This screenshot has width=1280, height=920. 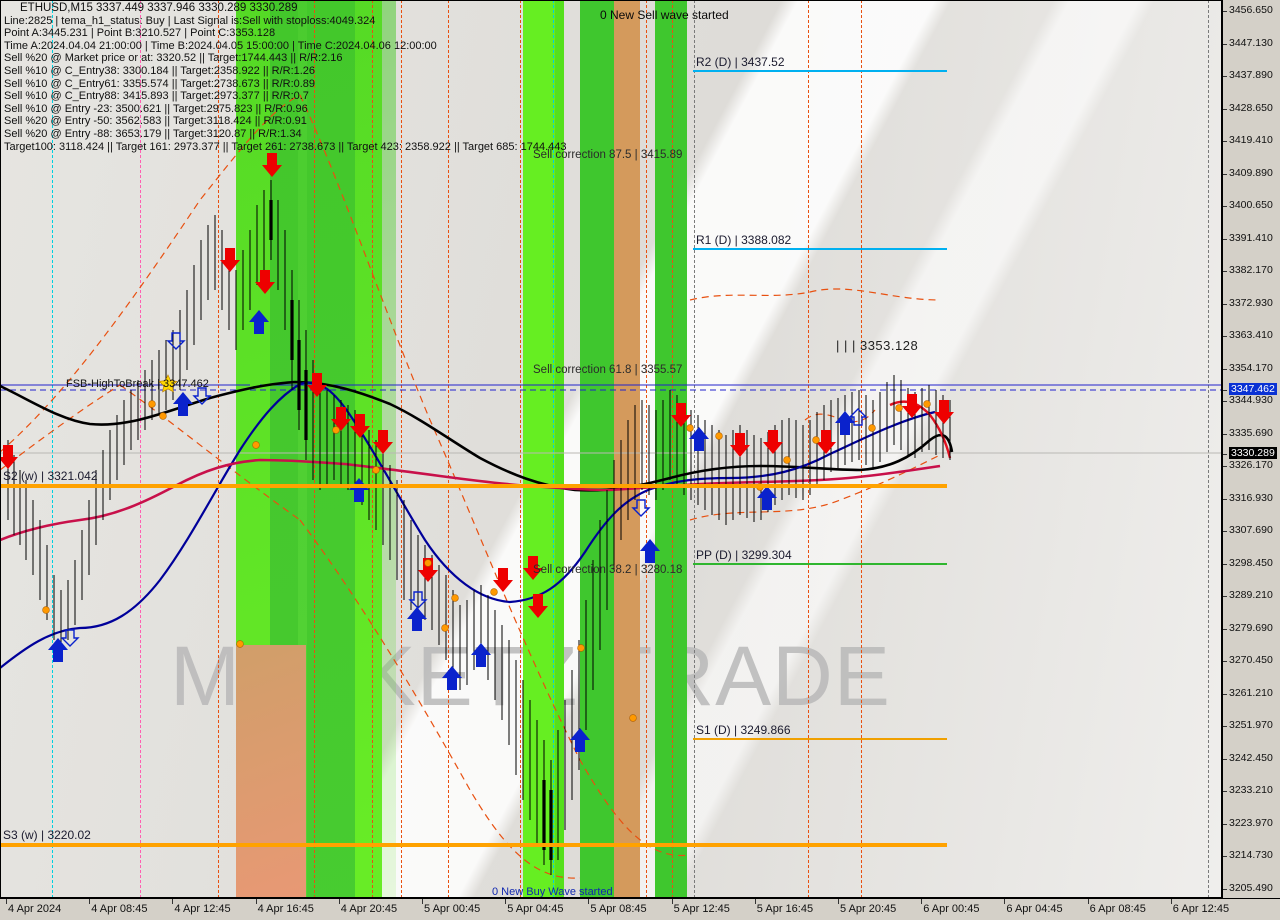 I want to click on ma-red-segment, so click(x=920, y=429).